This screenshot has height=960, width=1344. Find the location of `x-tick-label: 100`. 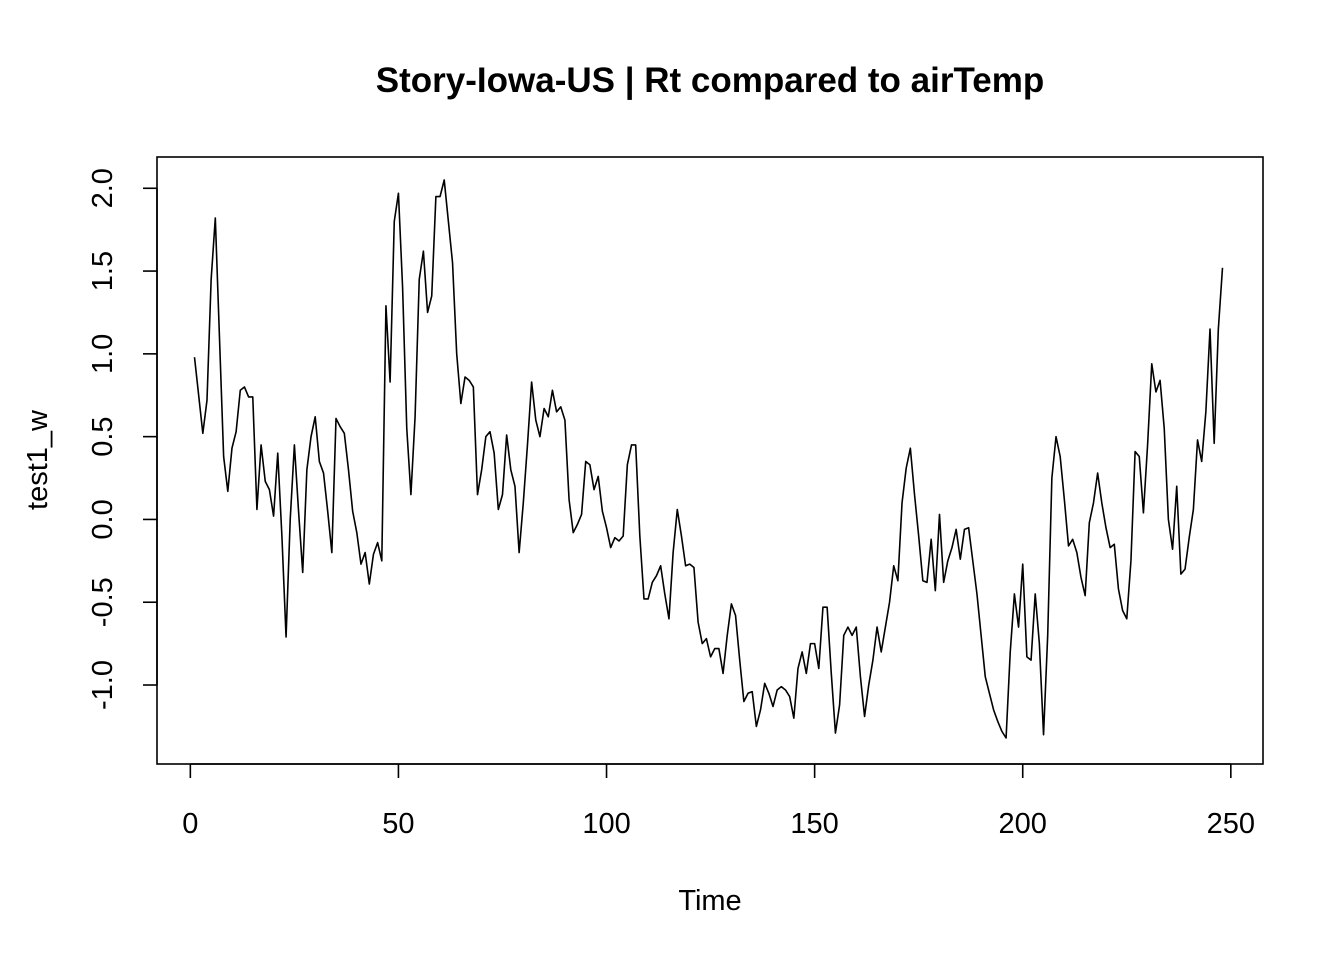

x-tick-label: 100 is located at coordinates (606, 824).